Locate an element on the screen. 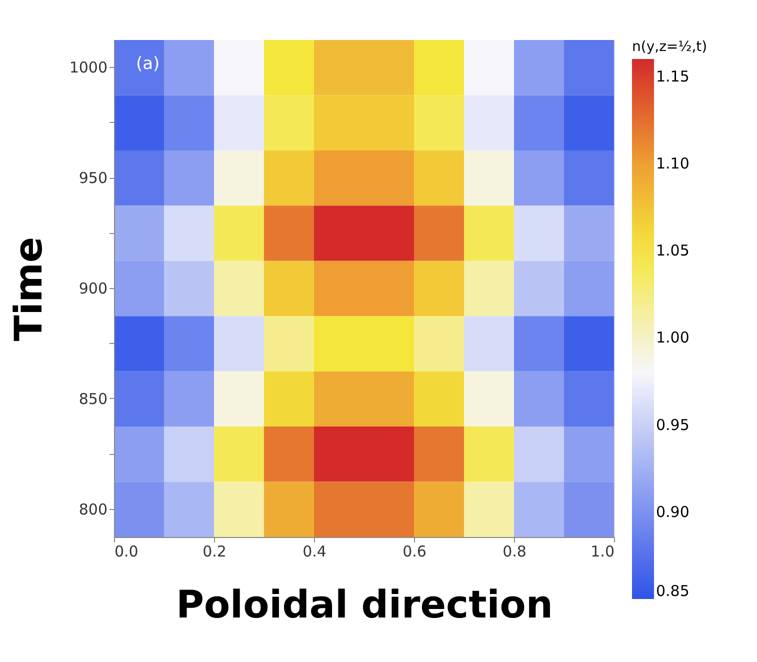 The image size is (757, 662). color-bar-label: 0.85 is located at coordinates (673, 591).